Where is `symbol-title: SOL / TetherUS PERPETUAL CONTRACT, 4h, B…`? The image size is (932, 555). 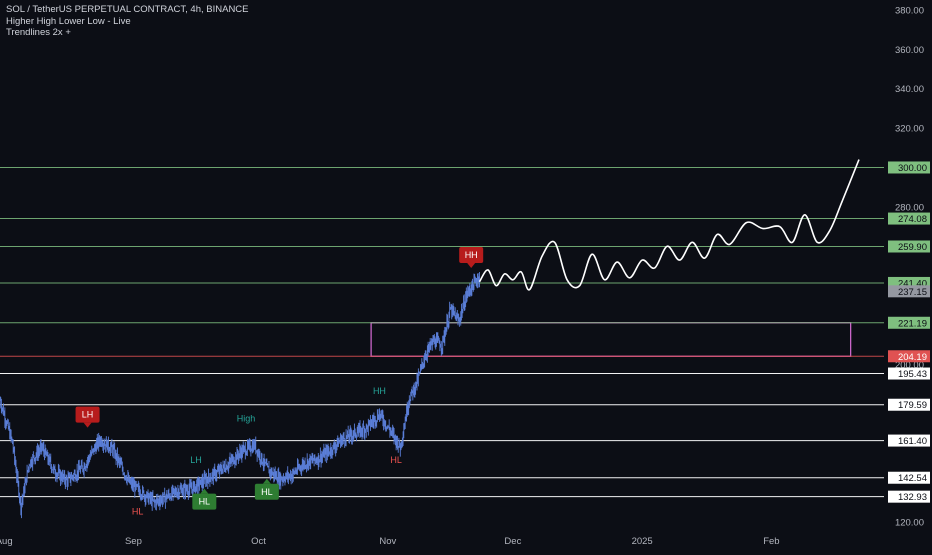
symbol-title: SOL / TetherUS PERPETUAL CONTRACT, 4h, B… is located at coordinates (127, 9).